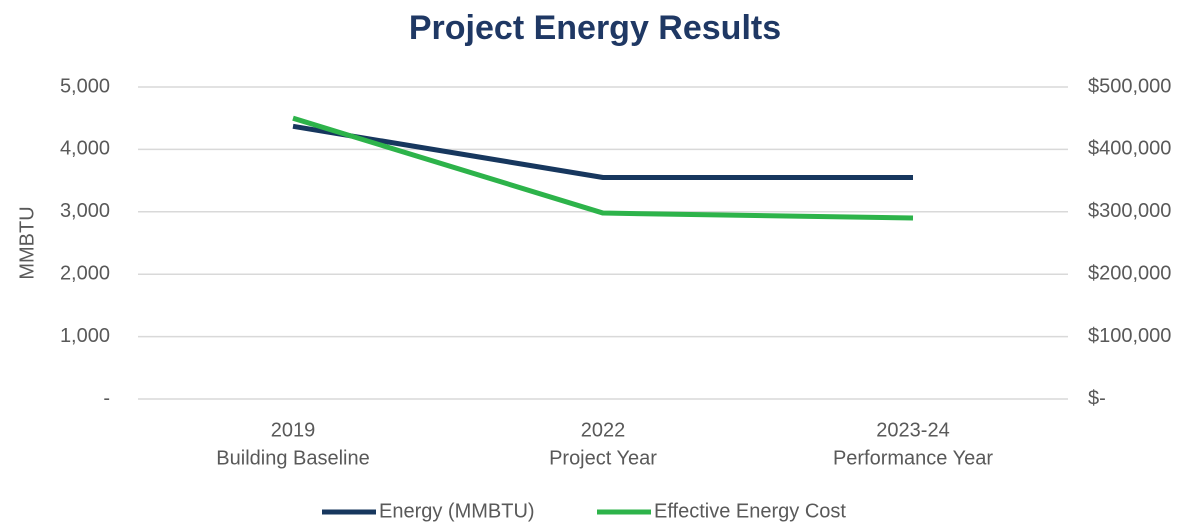 This screenshot has height=526, width=1191. What do you see at coordinates (1129, 149) in the screenshot?
I see `y2-tick-label: $400,000` at bounding box center [1129, 149].